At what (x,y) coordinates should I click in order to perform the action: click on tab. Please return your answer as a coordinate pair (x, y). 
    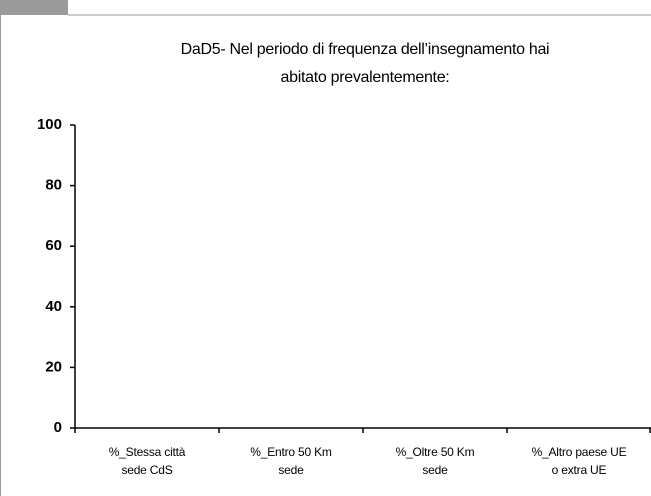
    Looking at the image, I should click on (34, 7).